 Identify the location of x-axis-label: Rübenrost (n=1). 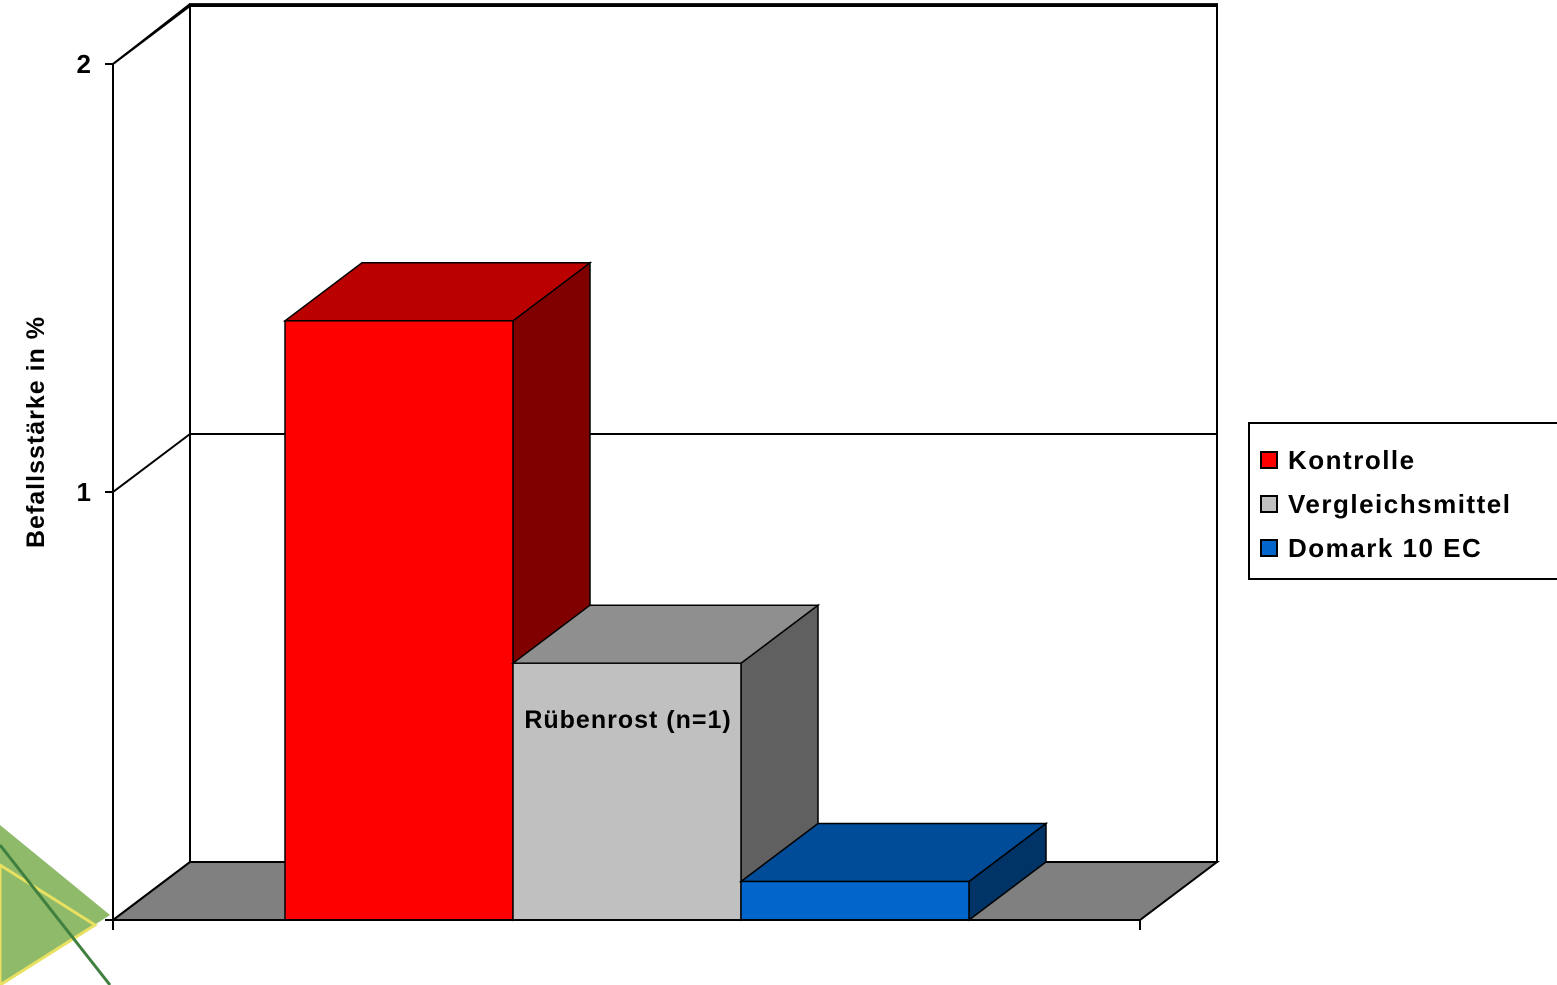
(627, 720).